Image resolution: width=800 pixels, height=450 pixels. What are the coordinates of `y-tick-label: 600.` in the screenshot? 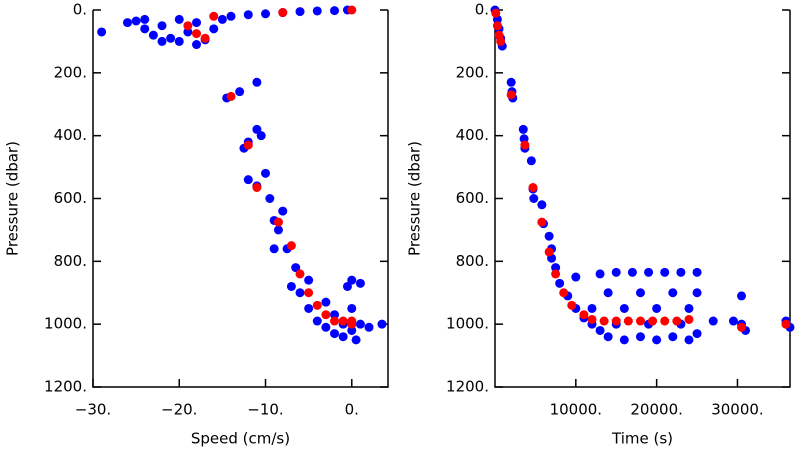 It's located at (70, 198).